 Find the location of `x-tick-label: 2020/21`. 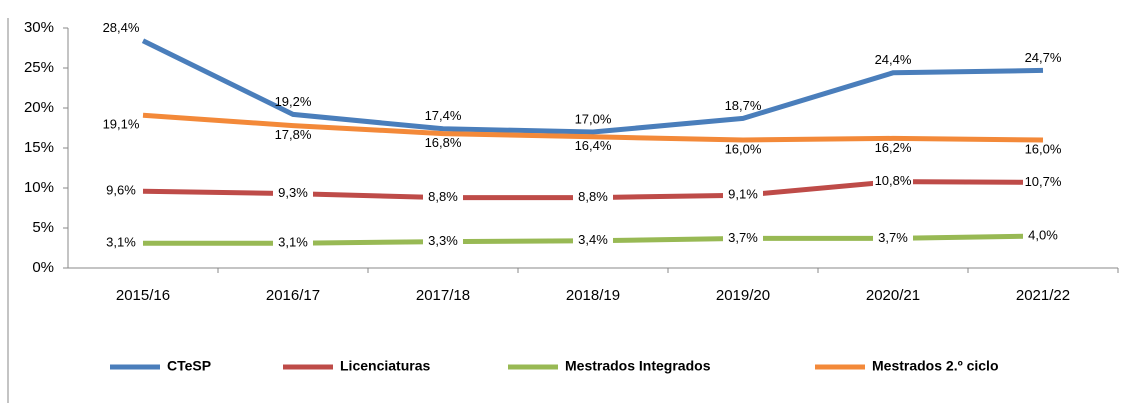

x-tick-label: 2020/21 is located at coordinates (893, 295).